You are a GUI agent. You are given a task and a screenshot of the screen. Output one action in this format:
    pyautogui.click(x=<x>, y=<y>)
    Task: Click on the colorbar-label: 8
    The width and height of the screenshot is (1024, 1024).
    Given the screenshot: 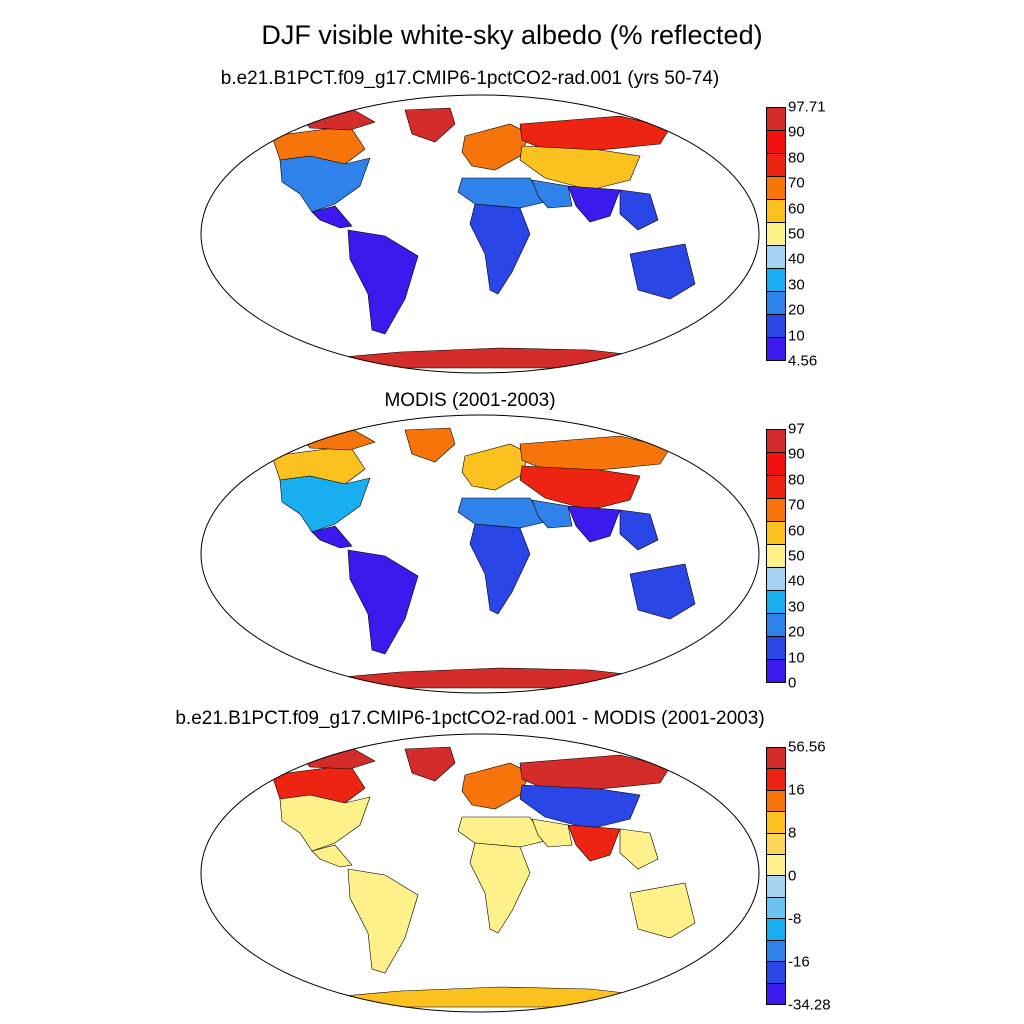 What is the action you would take?
    pyautogui.click(x=792, y=833)
    